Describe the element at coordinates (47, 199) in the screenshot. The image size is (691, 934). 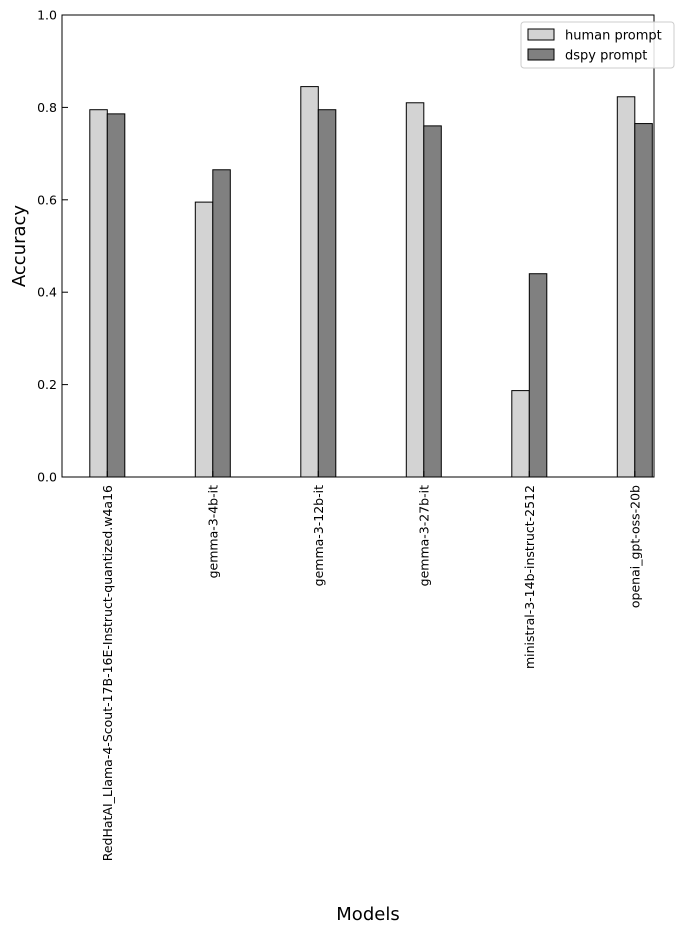
I see `y-tick-label: 0.6` at that location.